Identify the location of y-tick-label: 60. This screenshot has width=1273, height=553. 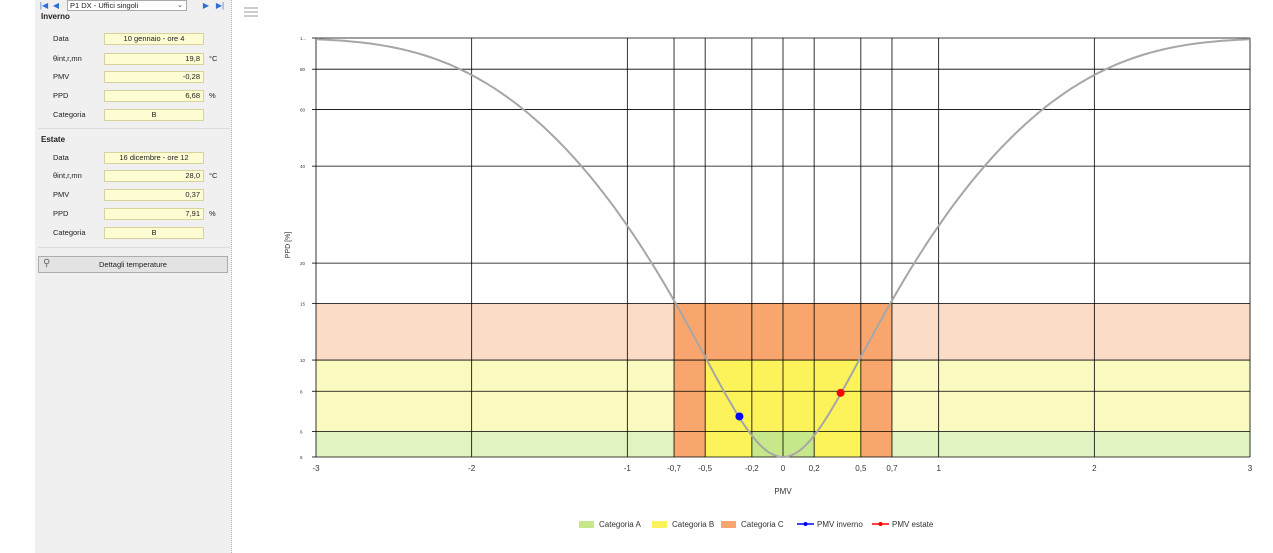
(303, 109).